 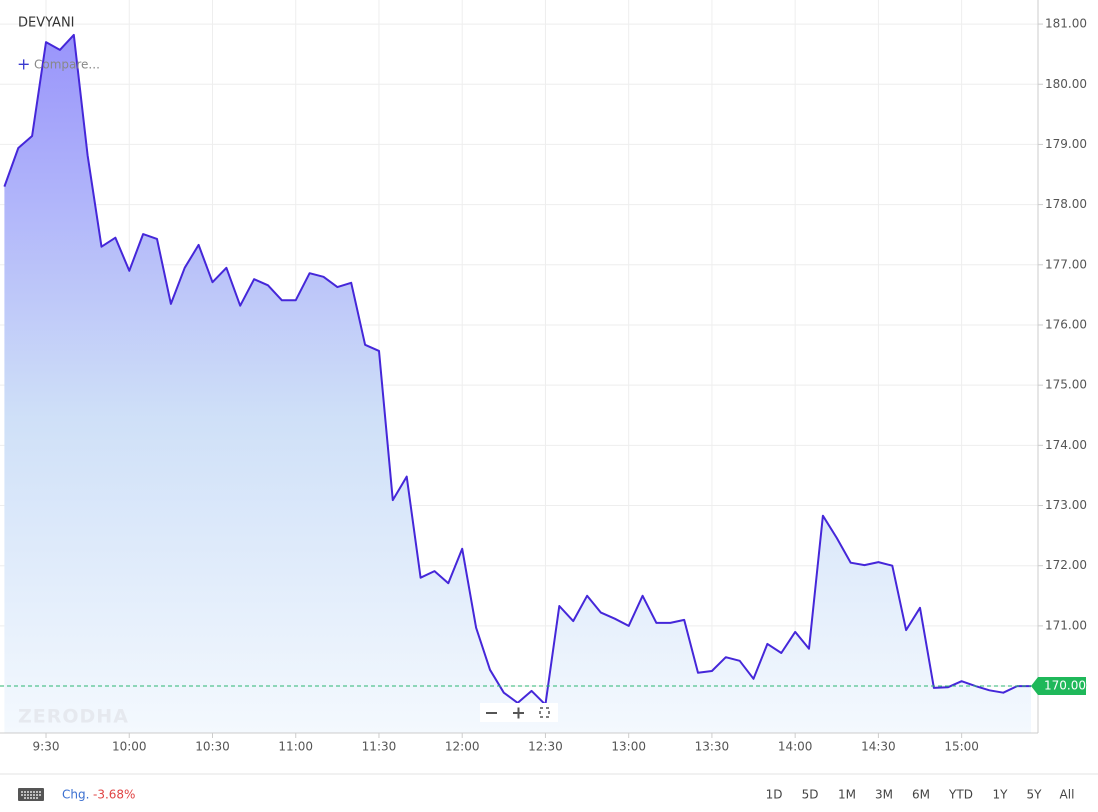 What do you see at coordinates (921, 795) in the screenshot?
I see `range-button: 6M` at bounding box center [921, 795].